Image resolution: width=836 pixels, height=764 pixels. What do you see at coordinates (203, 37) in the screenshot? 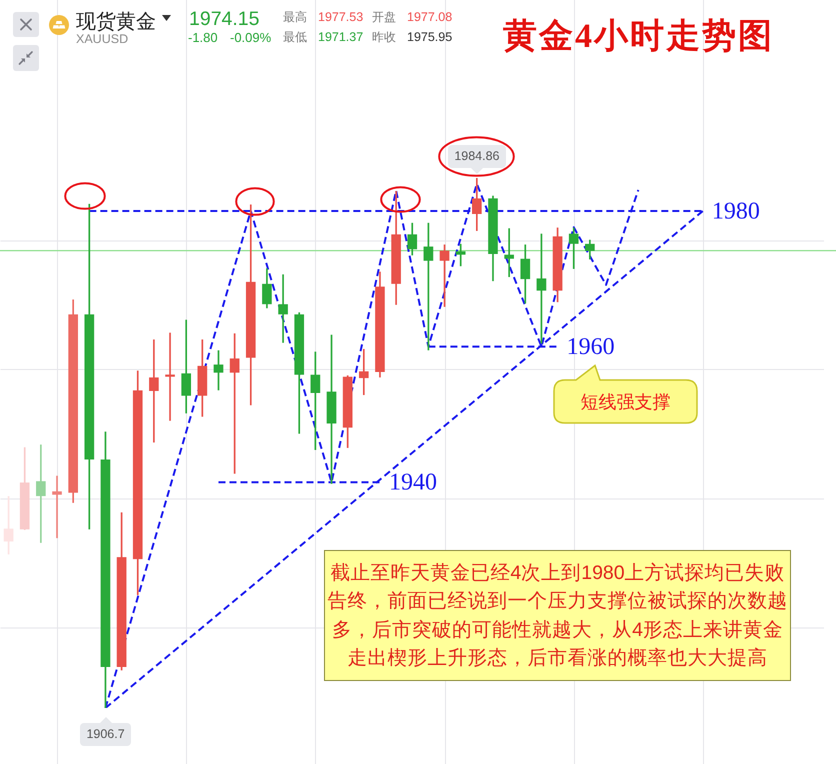
I see `text: -1.80` at bounding box center [203, 37].